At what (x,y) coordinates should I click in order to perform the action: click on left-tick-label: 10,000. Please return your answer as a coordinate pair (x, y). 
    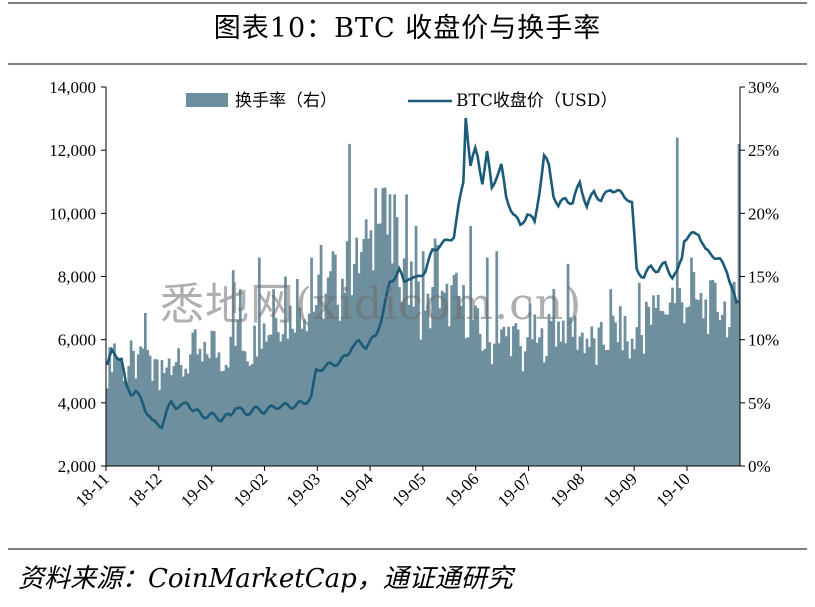
    Looking at the image, I should click on (72, 213).